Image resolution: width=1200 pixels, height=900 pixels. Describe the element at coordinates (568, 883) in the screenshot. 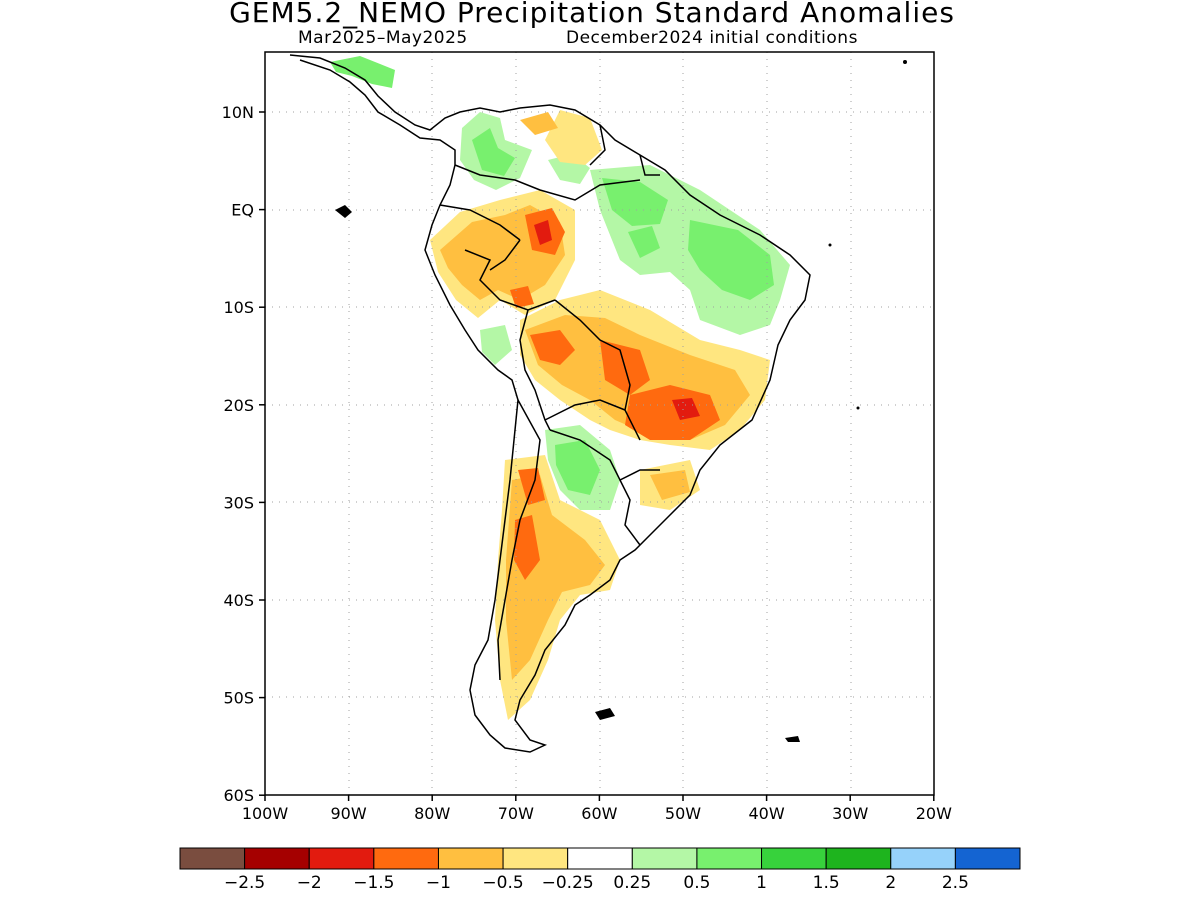

I see `colorbar-label: −0.25` at that location.